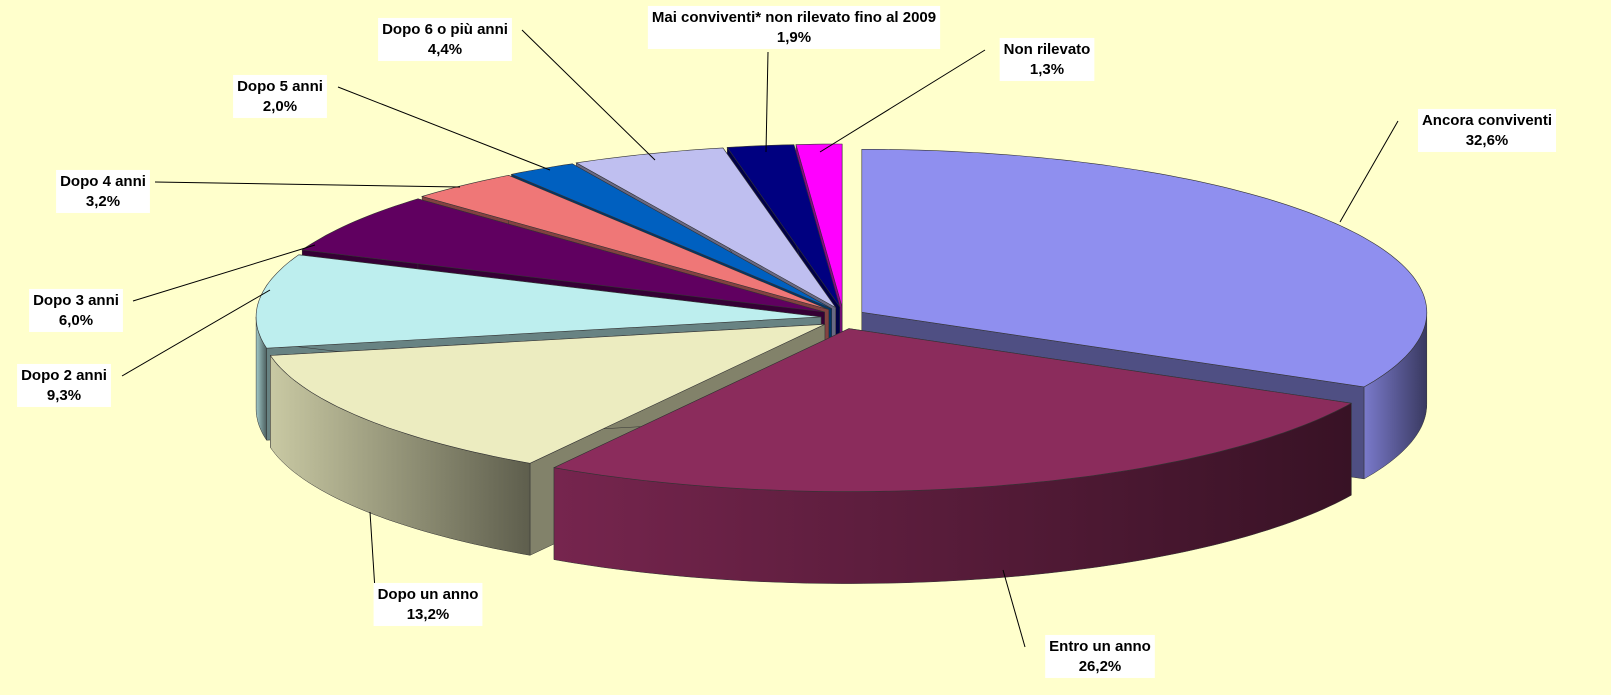  Describe the element at coordinates (64, 375) in the screenshot. I see `label-name: Dopo 2 anni` at that location.